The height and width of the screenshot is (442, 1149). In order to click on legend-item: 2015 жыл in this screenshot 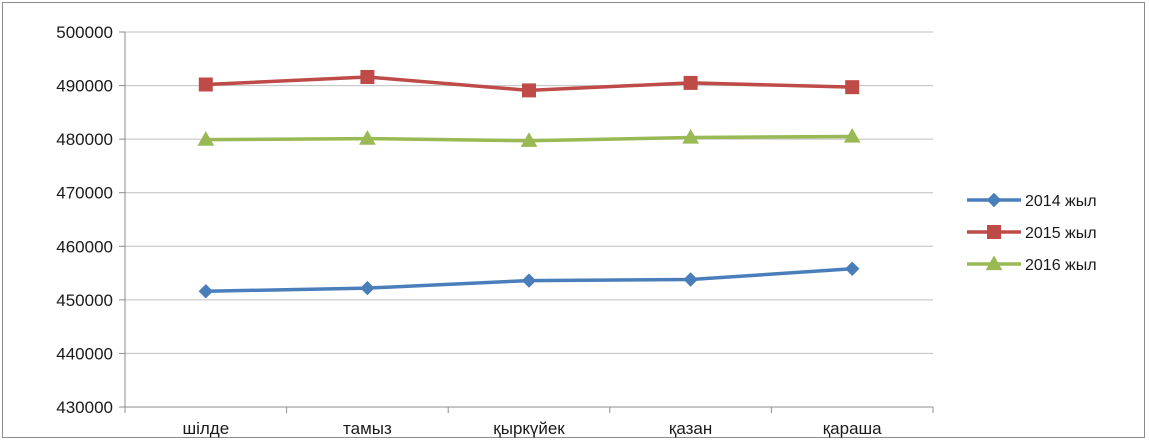, I will do `click(1032, 233)`.